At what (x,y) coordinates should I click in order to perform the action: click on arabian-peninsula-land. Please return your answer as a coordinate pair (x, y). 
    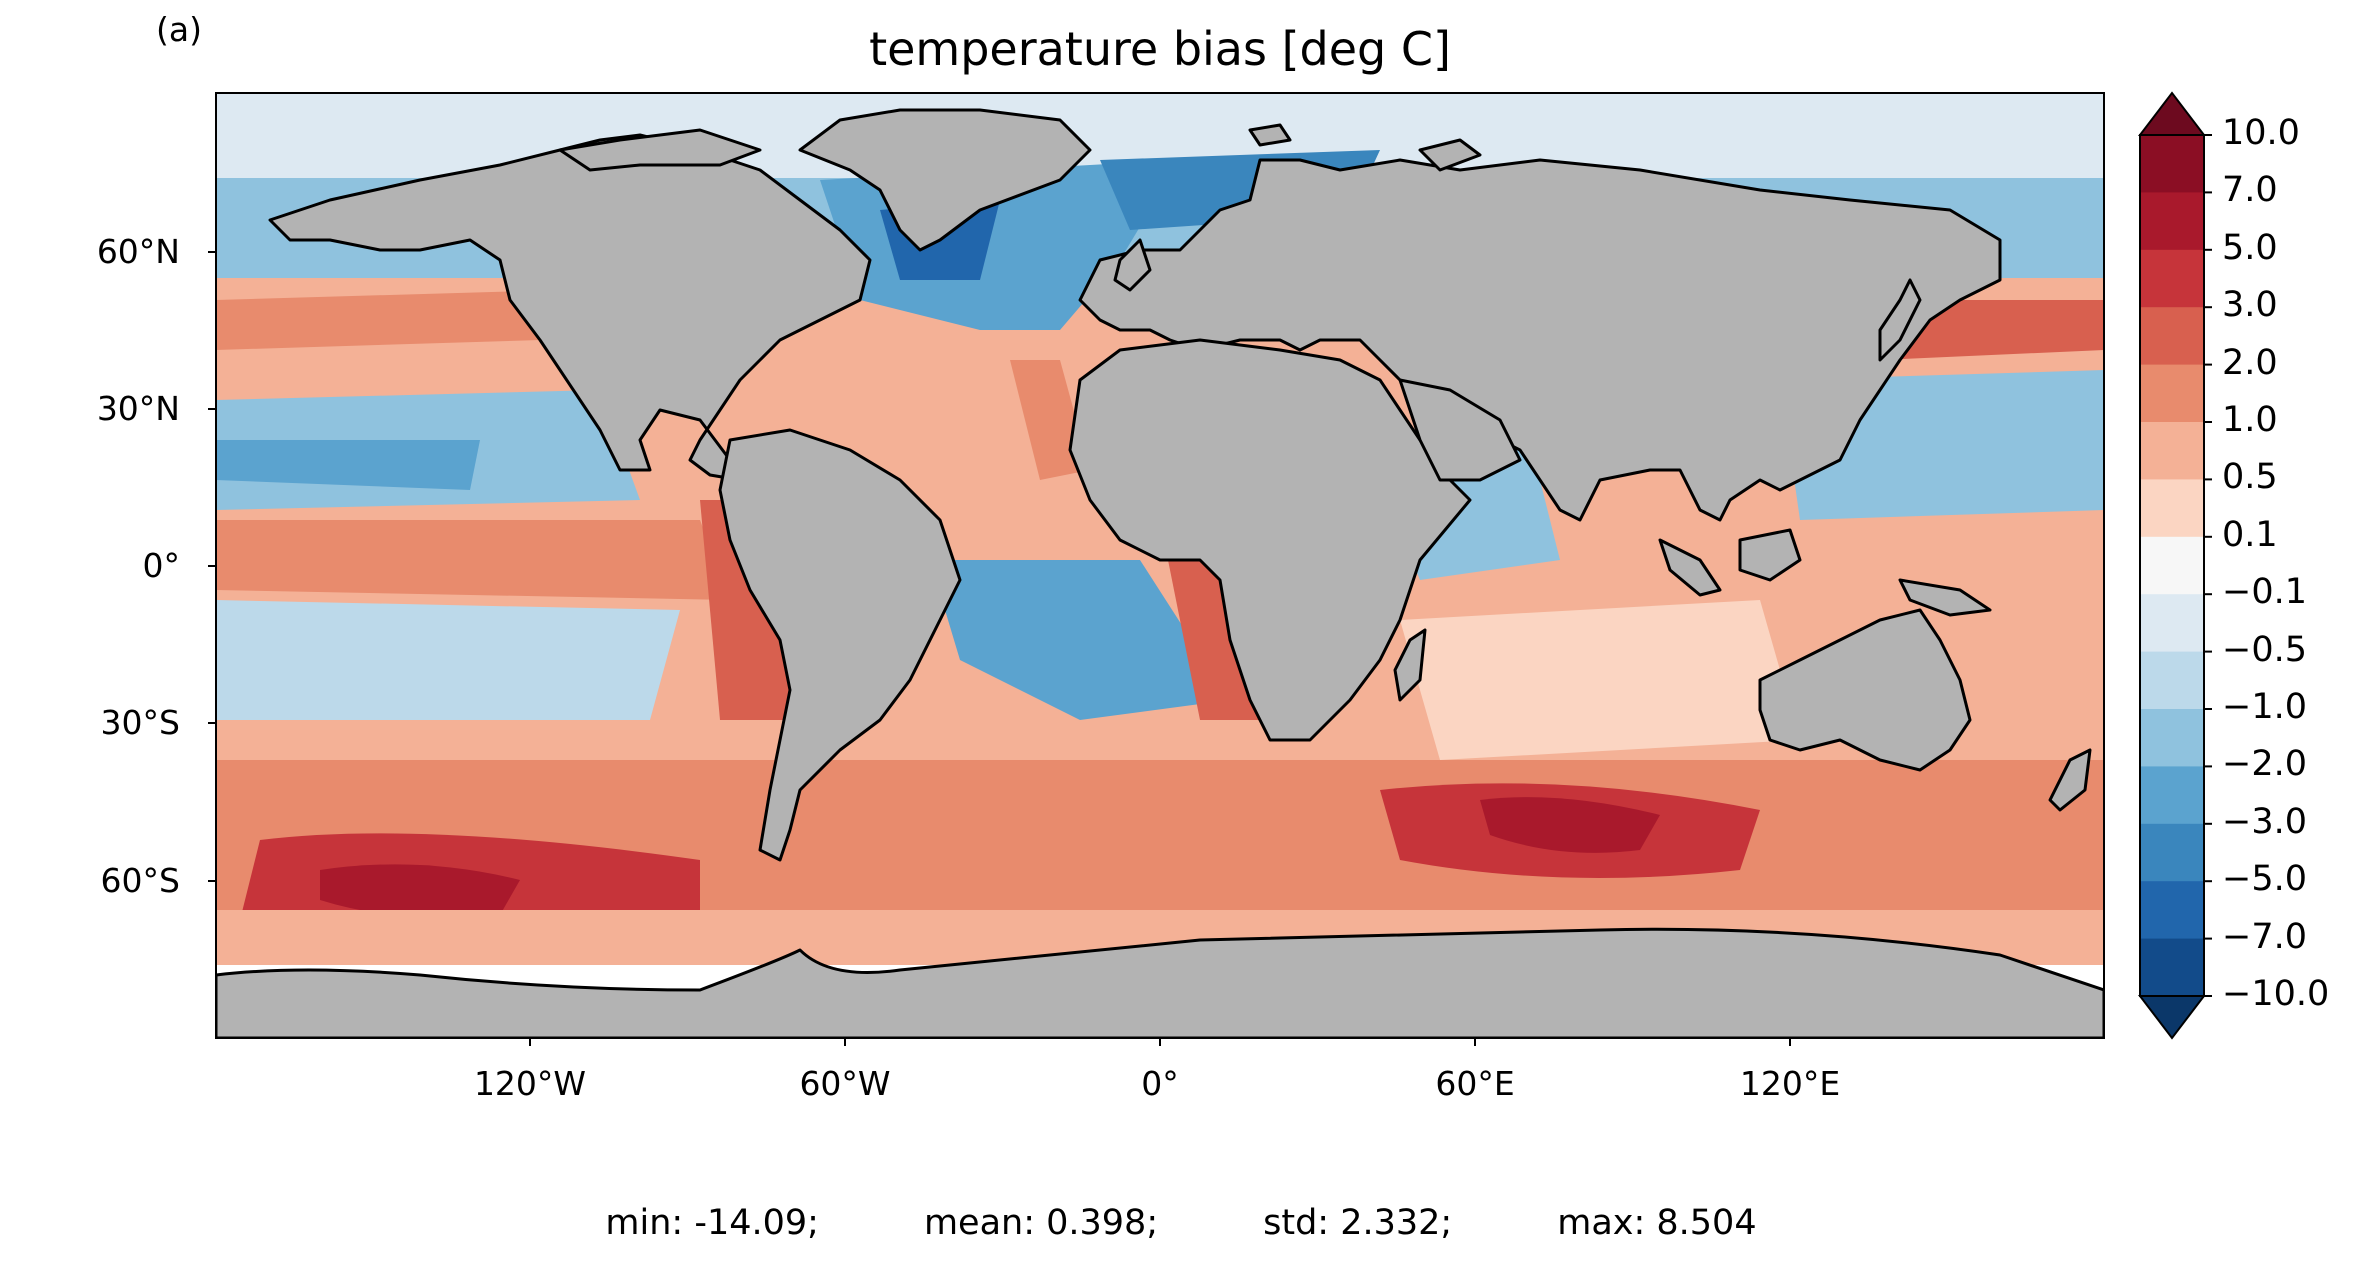
    Looking at the image, I should click on (1460, 430).